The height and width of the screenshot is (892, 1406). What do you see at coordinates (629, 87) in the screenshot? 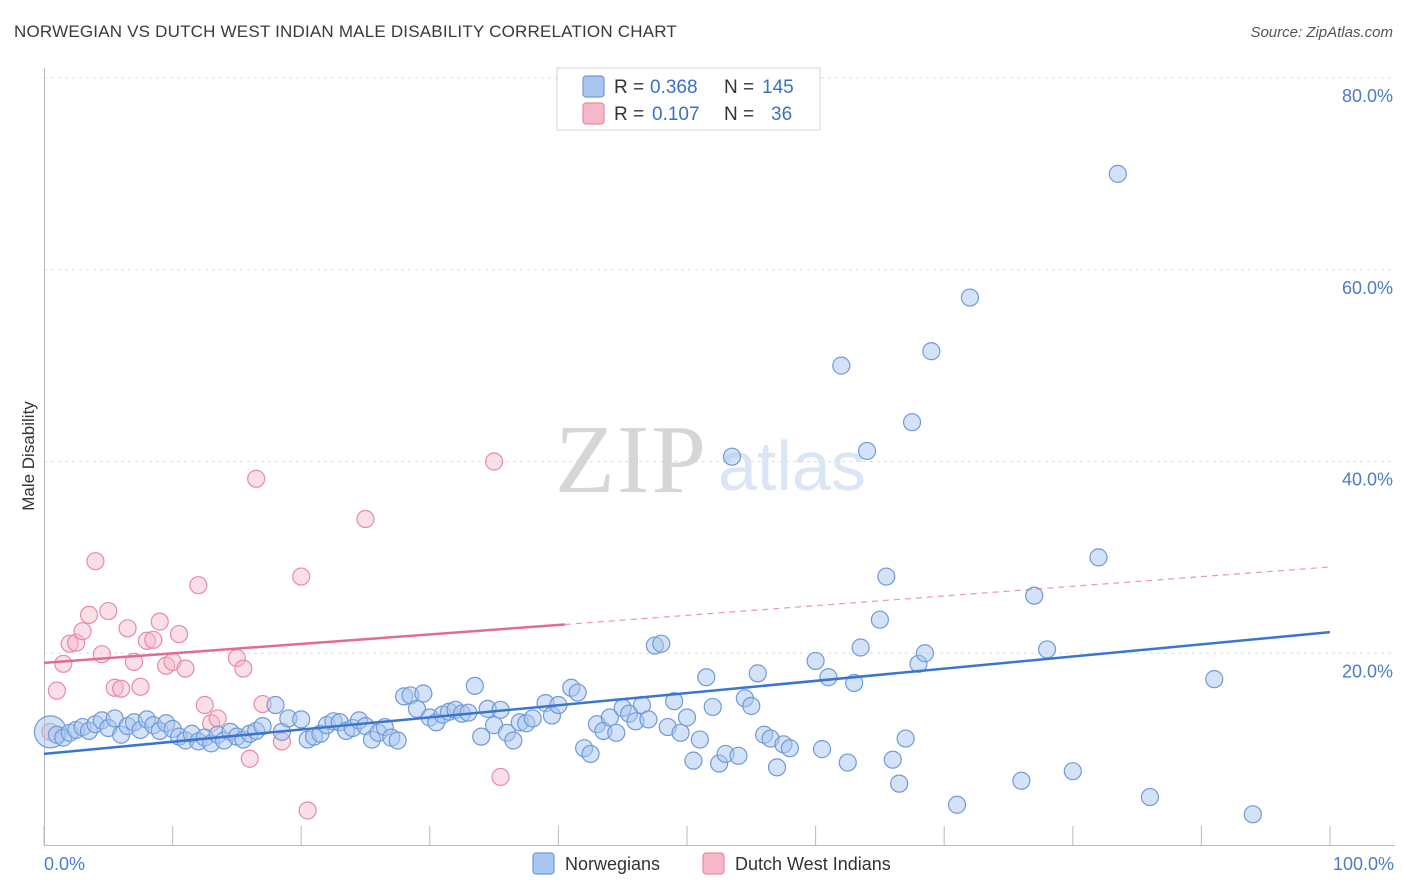
I see `legend-r-label-norwegians: R =` at bounding box center [629, 87].